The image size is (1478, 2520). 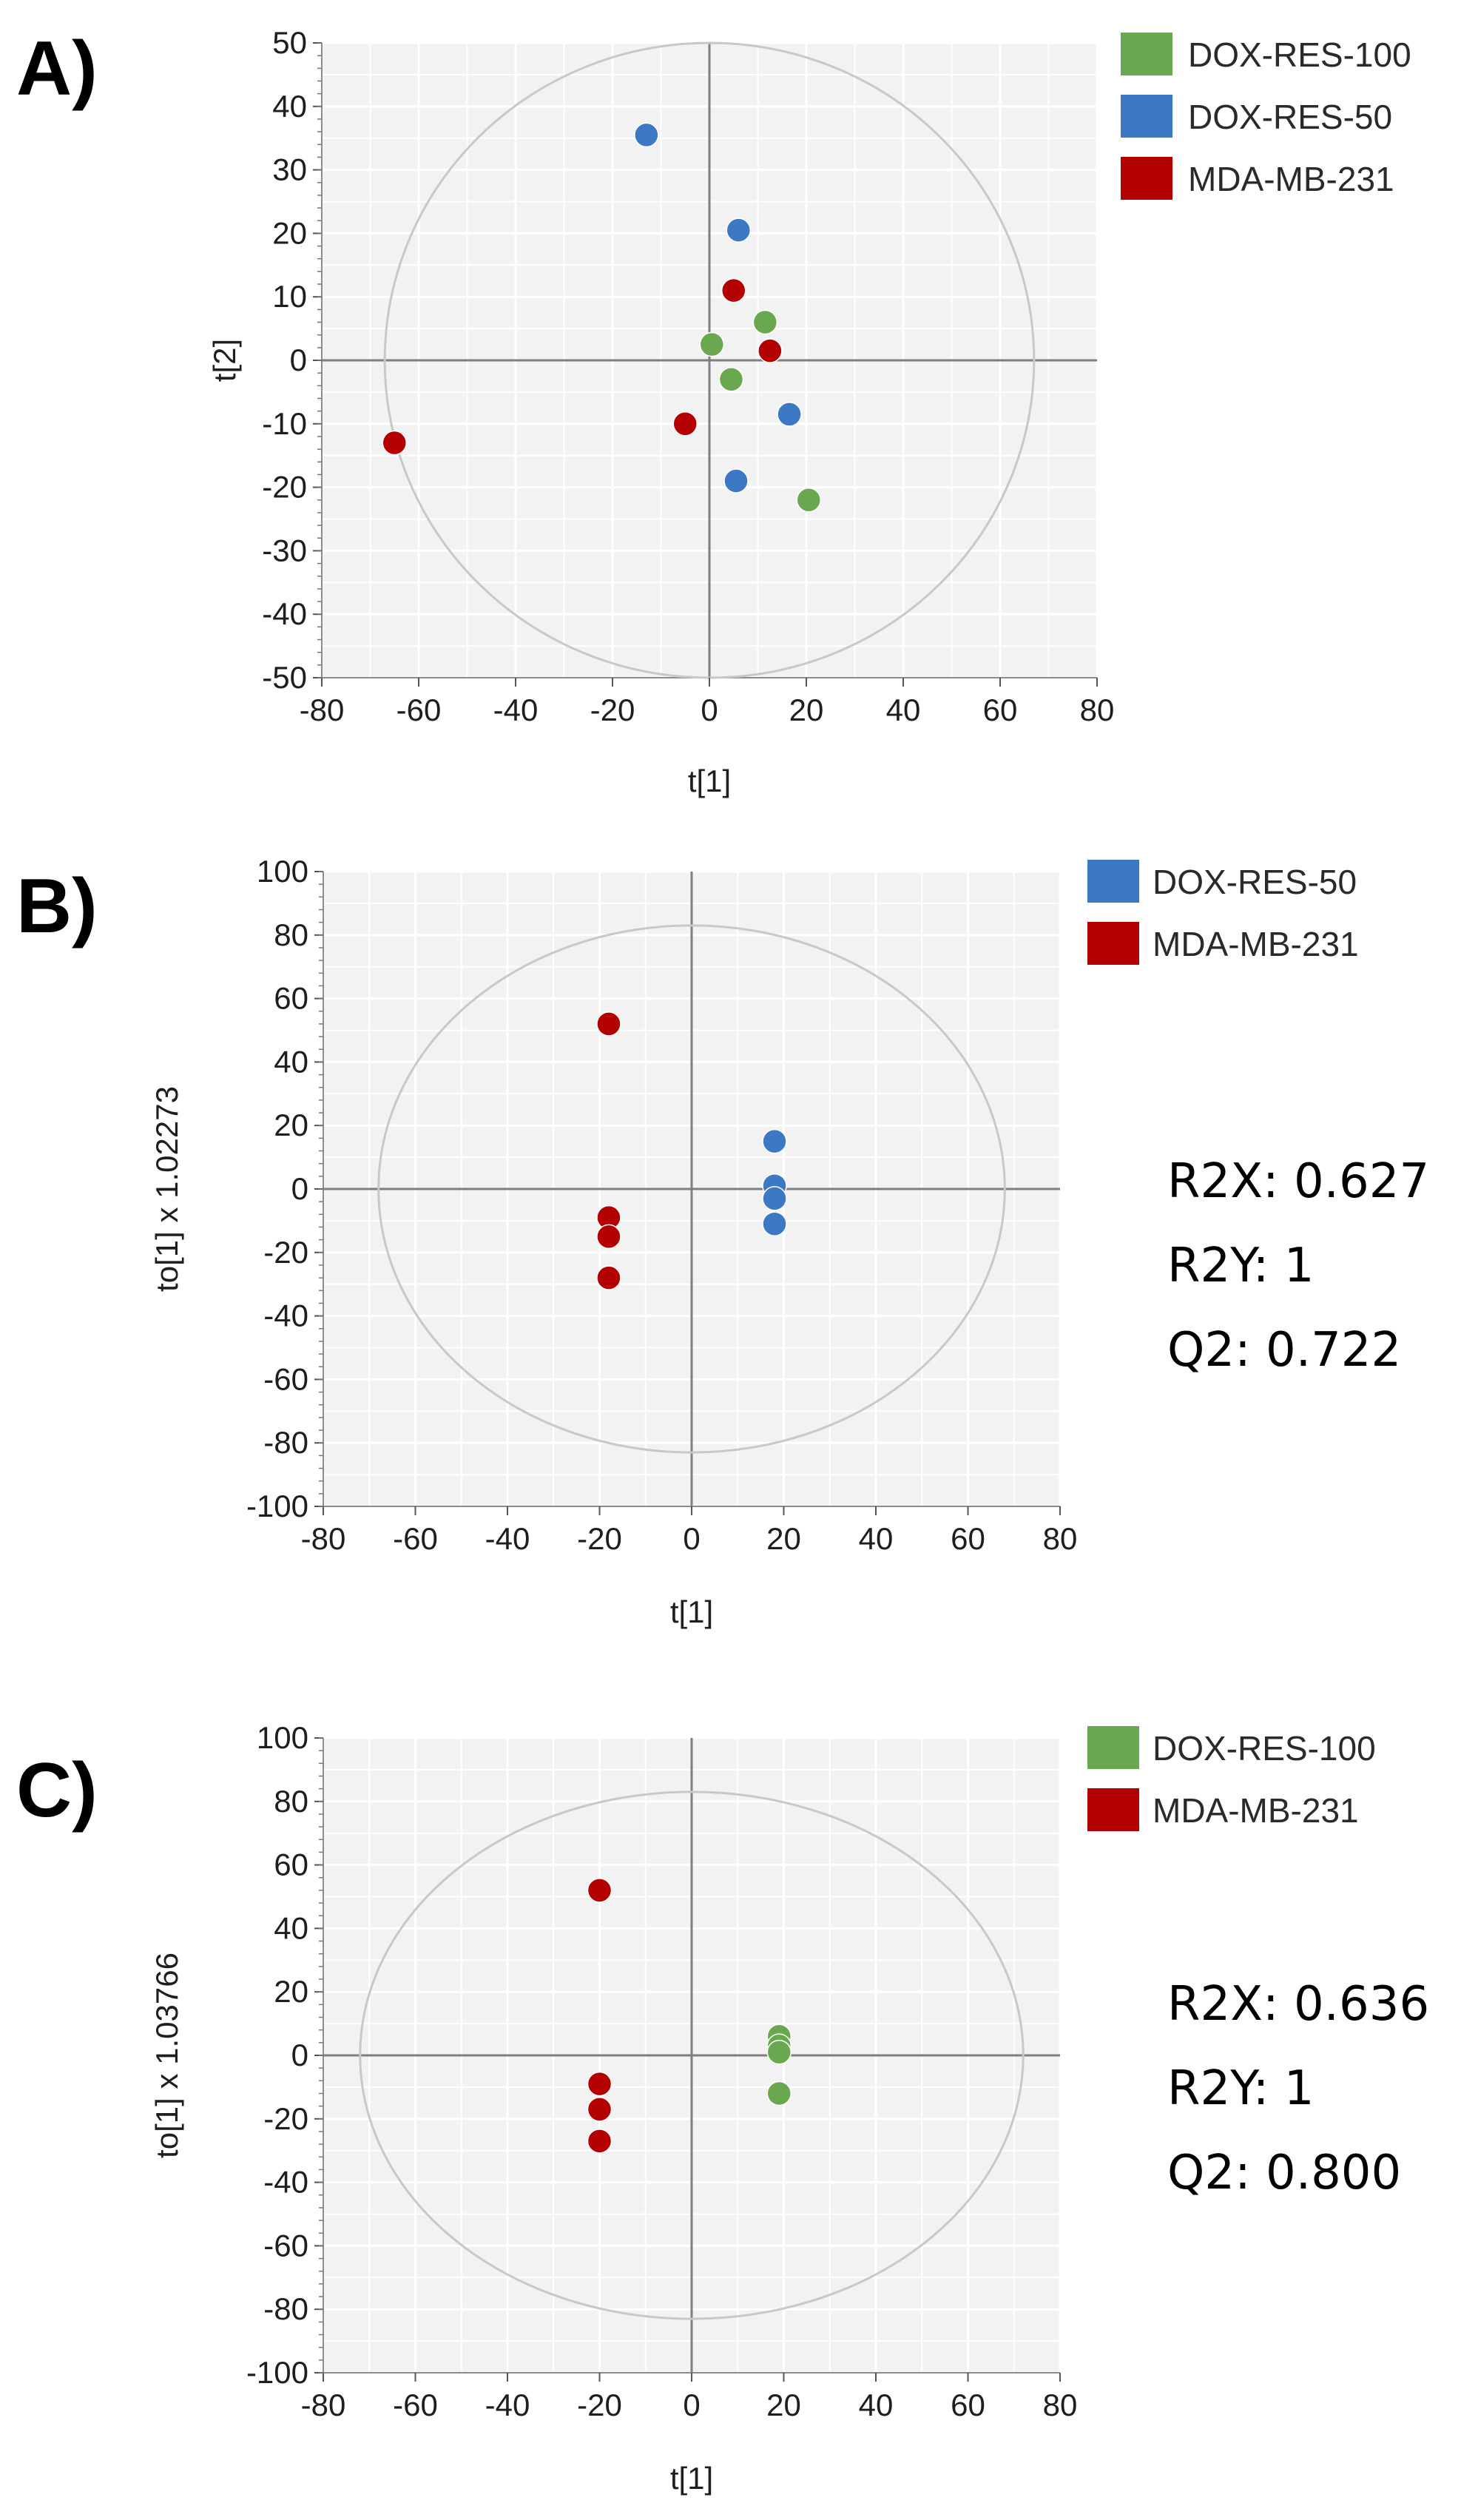 I want to click on y-tick-label: 30, so click(x=289, y=169).